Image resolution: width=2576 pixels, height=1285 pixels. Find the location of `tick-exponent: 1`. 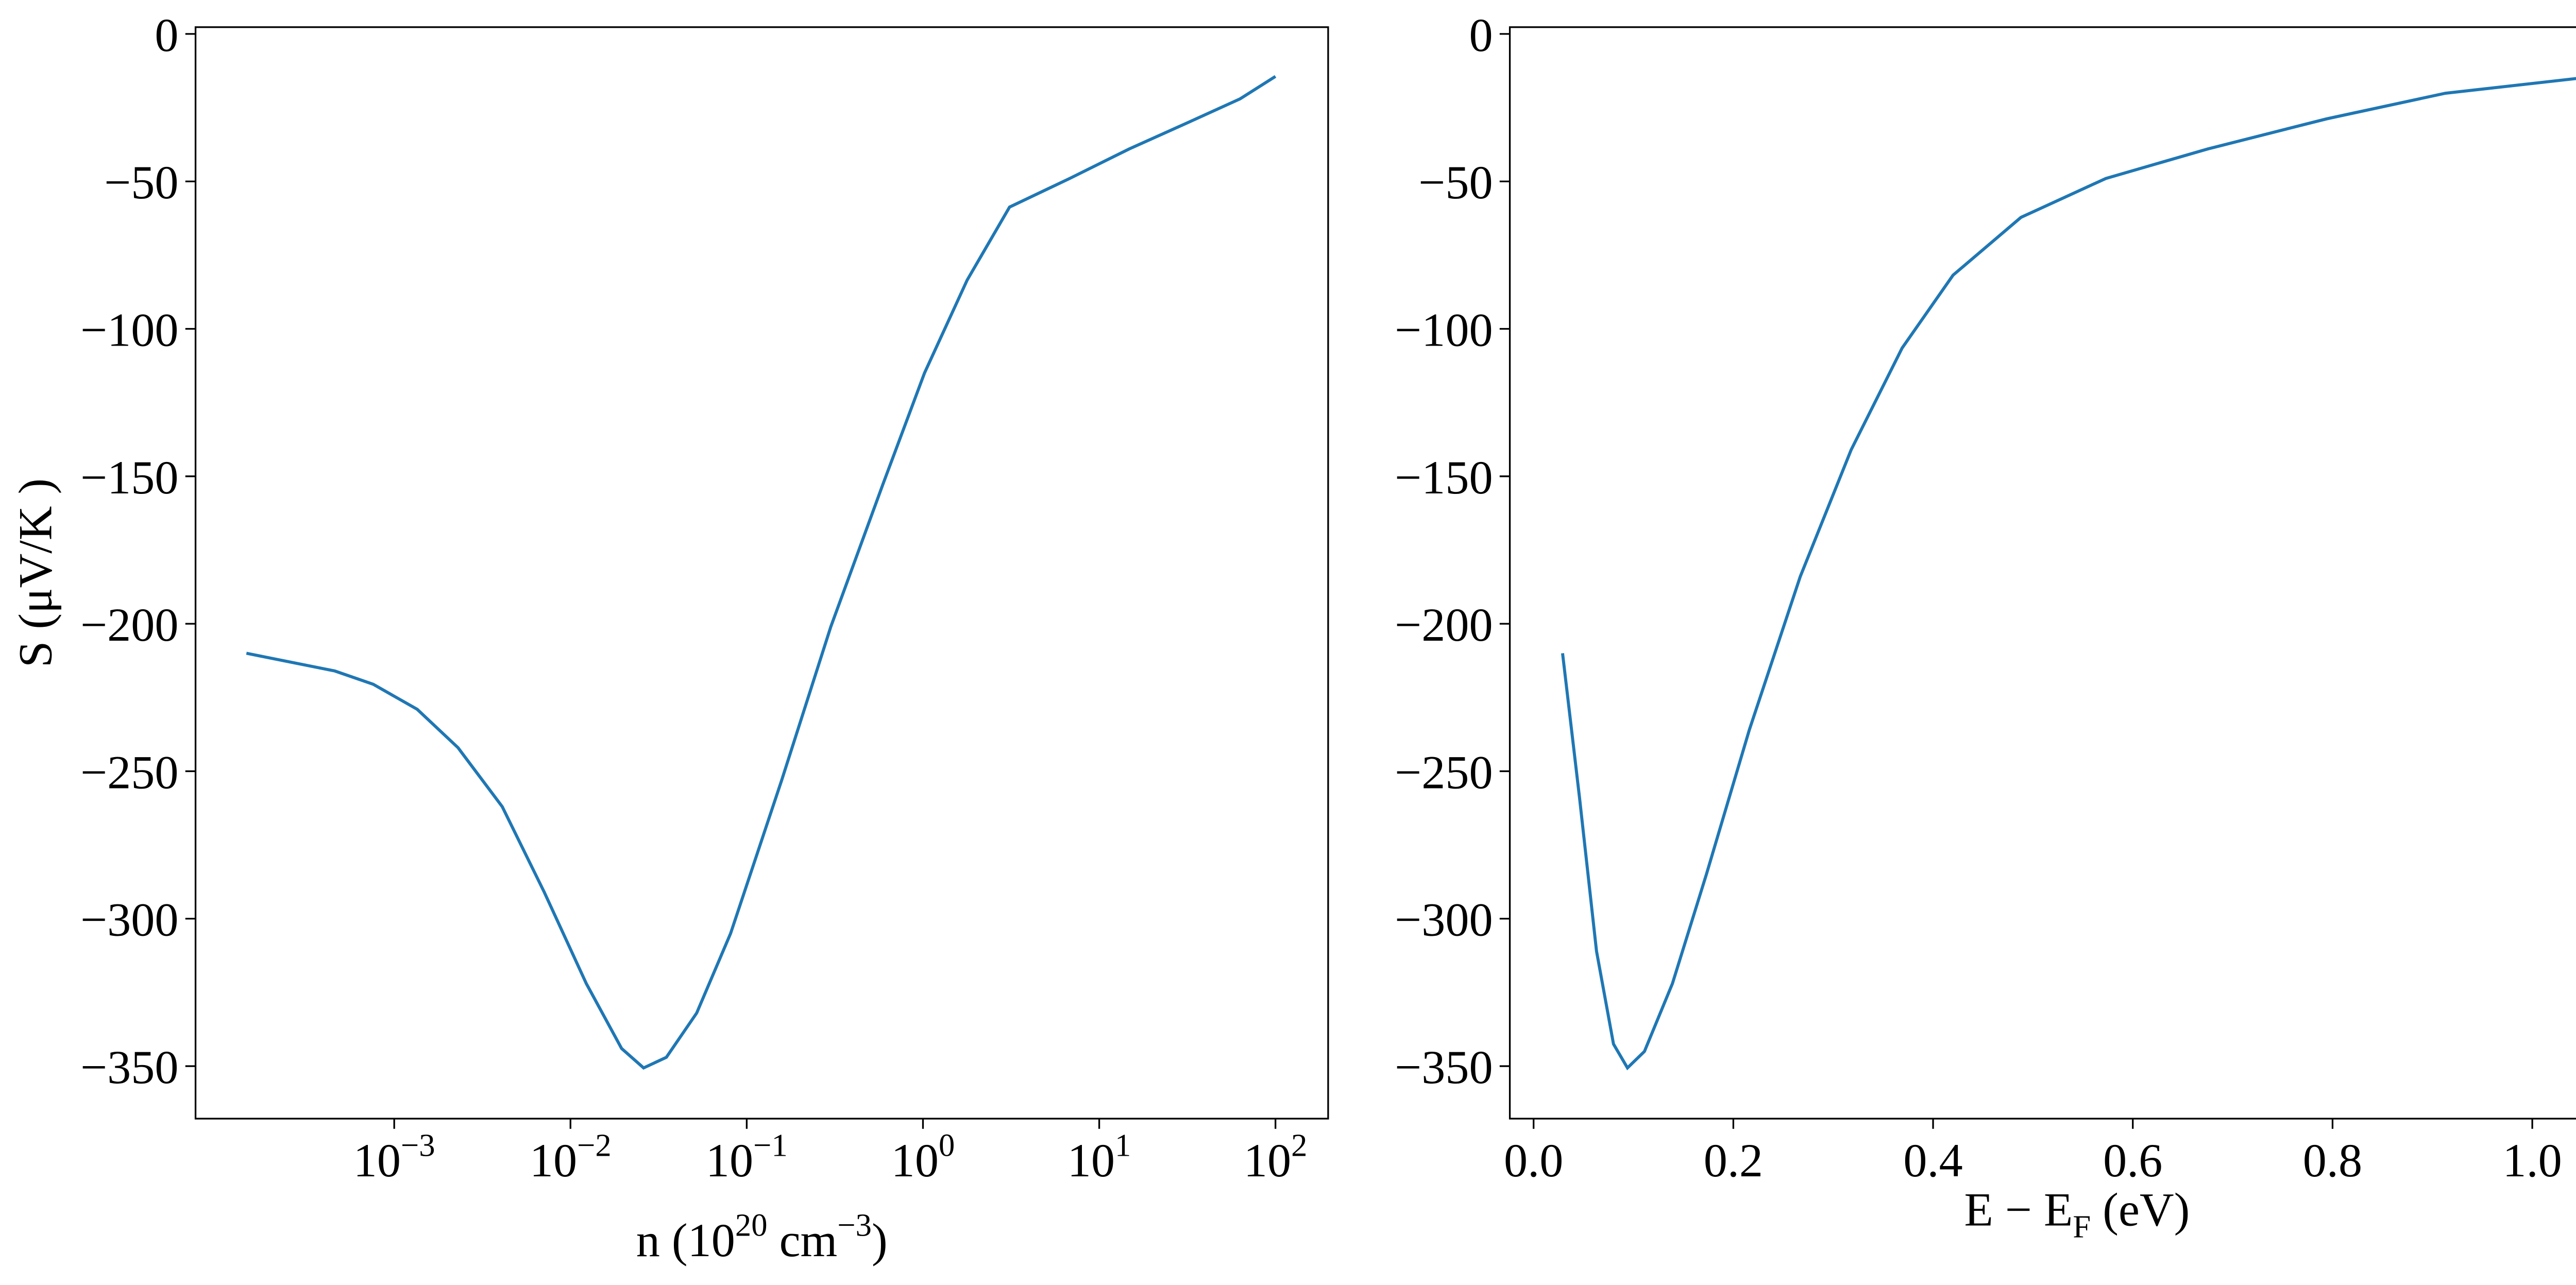

tick-exponent: 1 is located at coordinates (1123, 1145).